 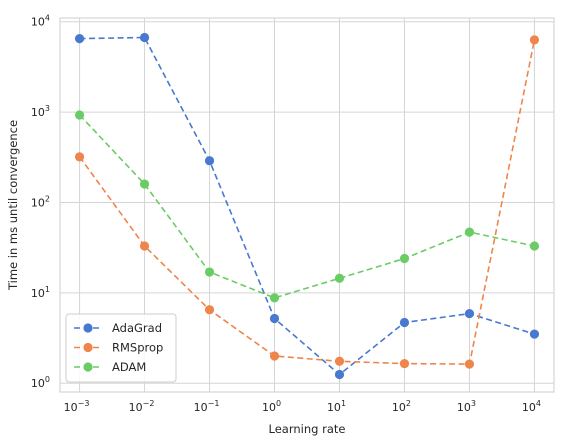 What do you see at coordinates (13, 205) in the screenshot?
I see `y-axis-label: Time in ms until convergence` at bounding box center [13, 205].